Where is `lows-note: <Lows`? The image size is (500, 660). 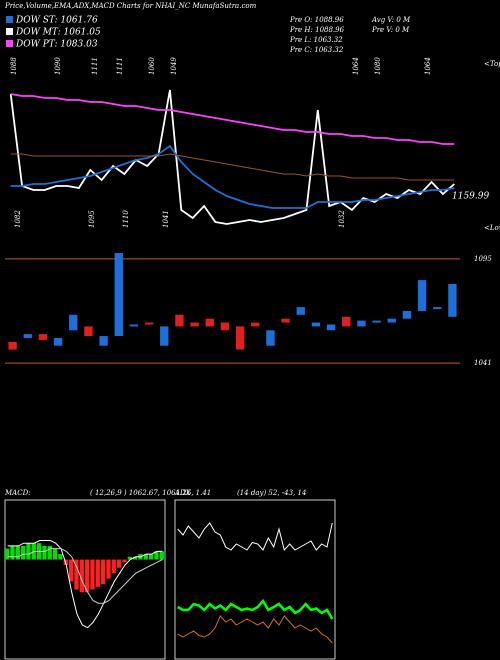 lows-note: <Lows is located at coordinates (492, 228).